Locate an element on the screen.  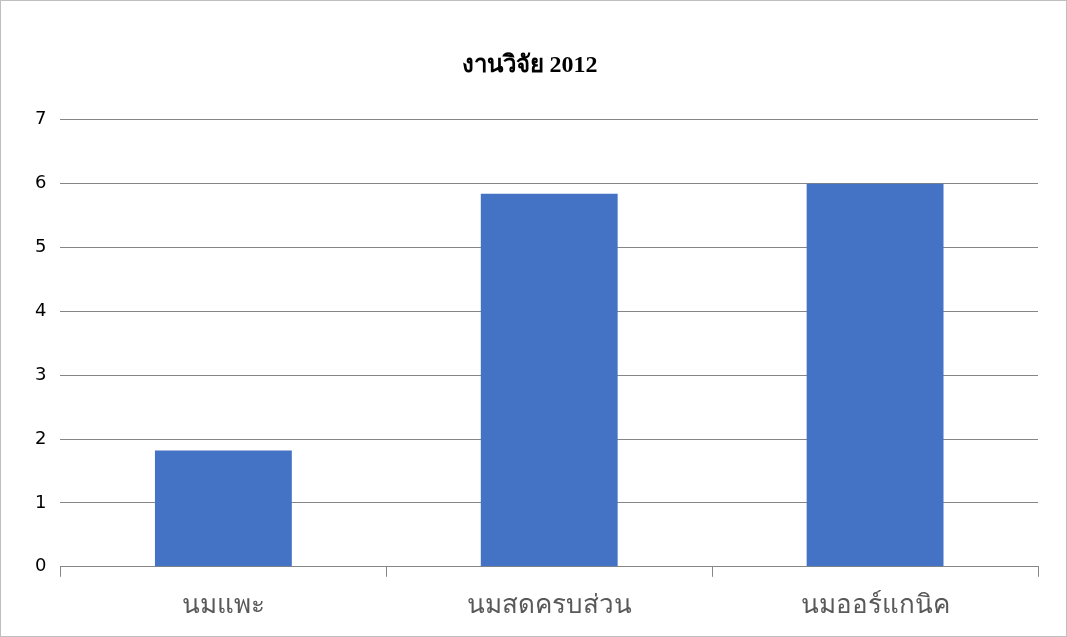
y-tick-label: 3 is located at coordinates (41, 373).